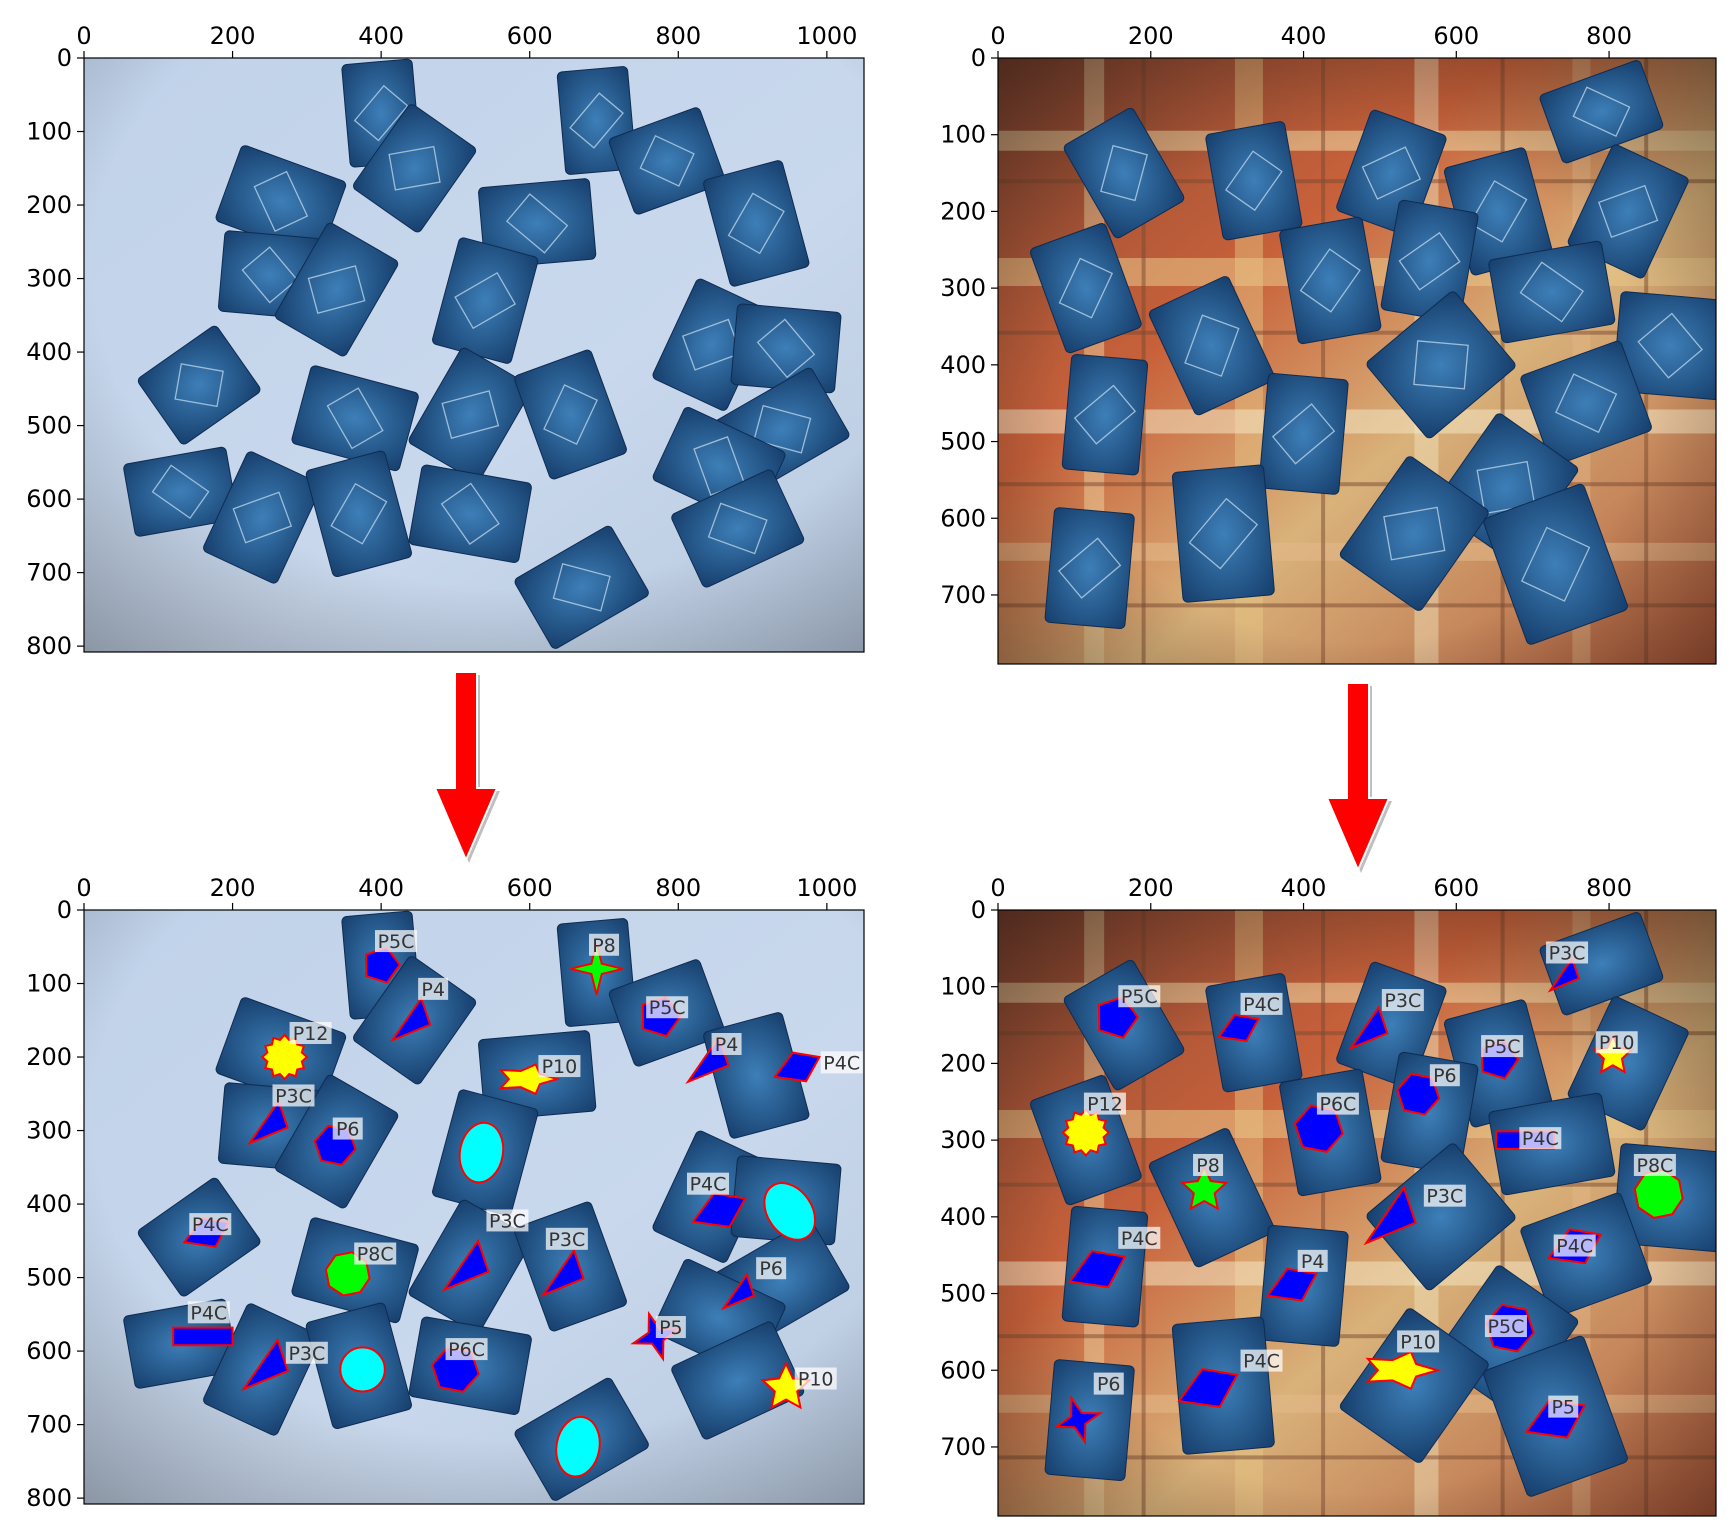 This screenshot has width=1732, height=1529. I want to click on shape-label: P8C, so click(375, 1254).